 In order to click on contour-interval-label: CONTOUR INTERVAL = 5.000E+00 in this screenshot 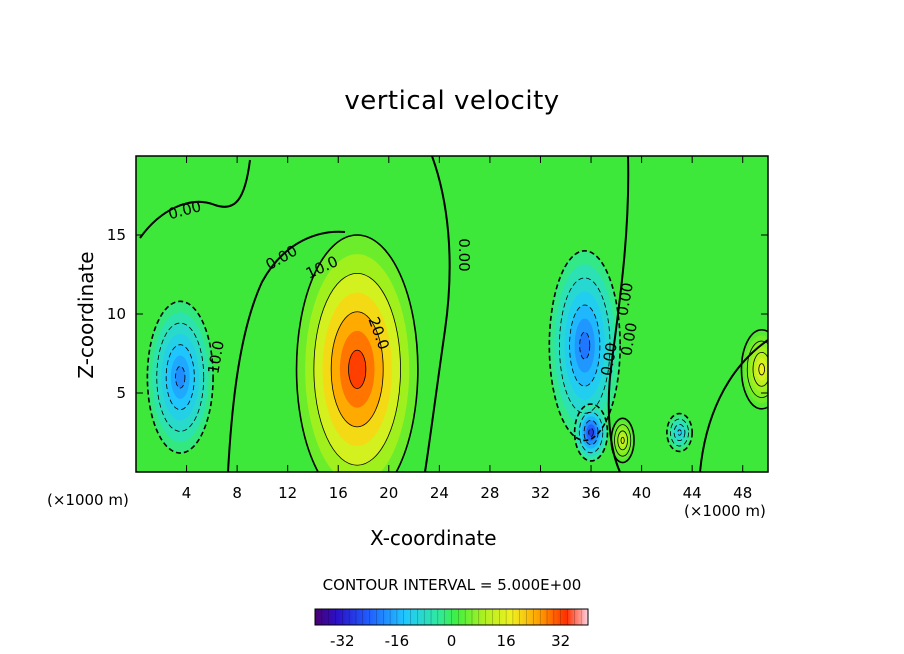, I will do `click(452, 585)`.